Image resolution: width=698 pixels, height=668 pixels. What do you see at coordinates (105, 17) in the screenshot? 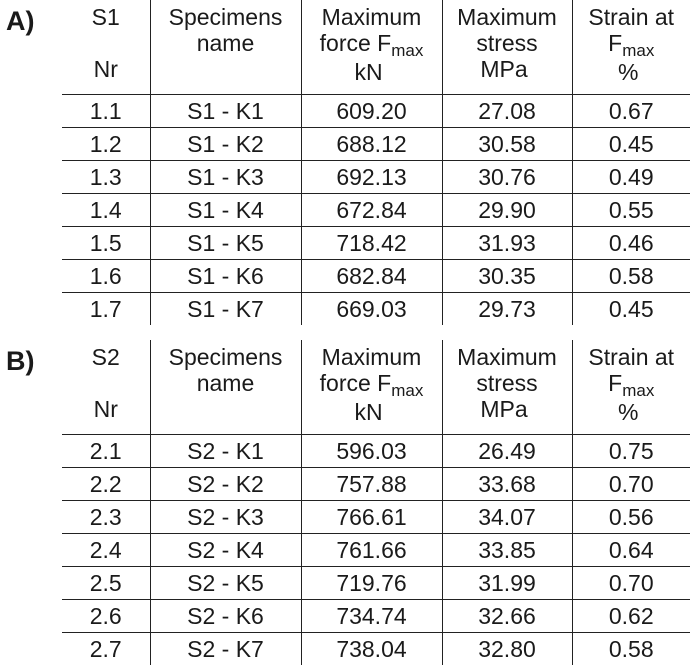
I see `header-series: S1` at bounding box center [105, 17].